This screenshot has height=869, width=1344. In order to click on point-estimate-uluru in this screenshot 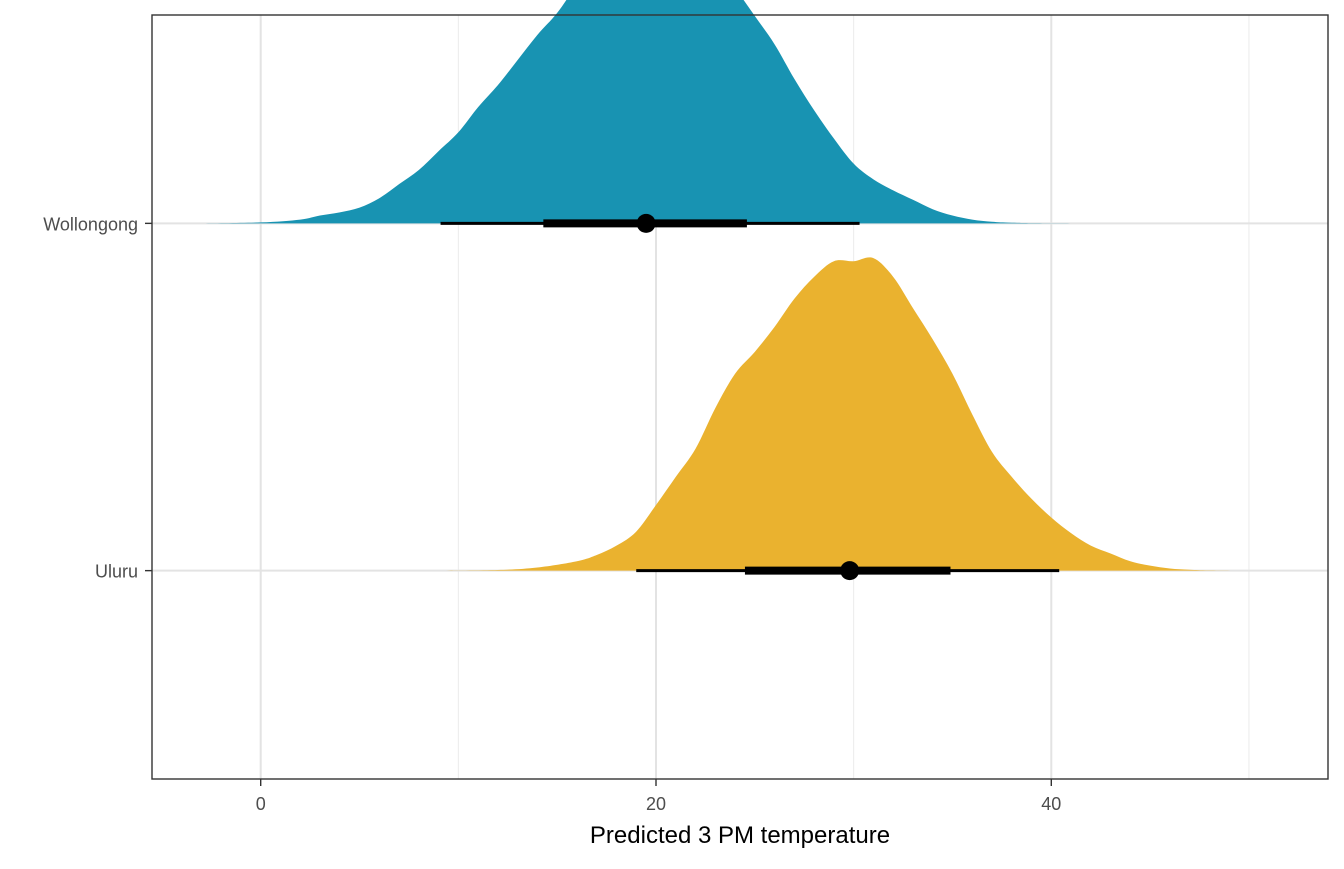, I will do `click(850, 571)`.